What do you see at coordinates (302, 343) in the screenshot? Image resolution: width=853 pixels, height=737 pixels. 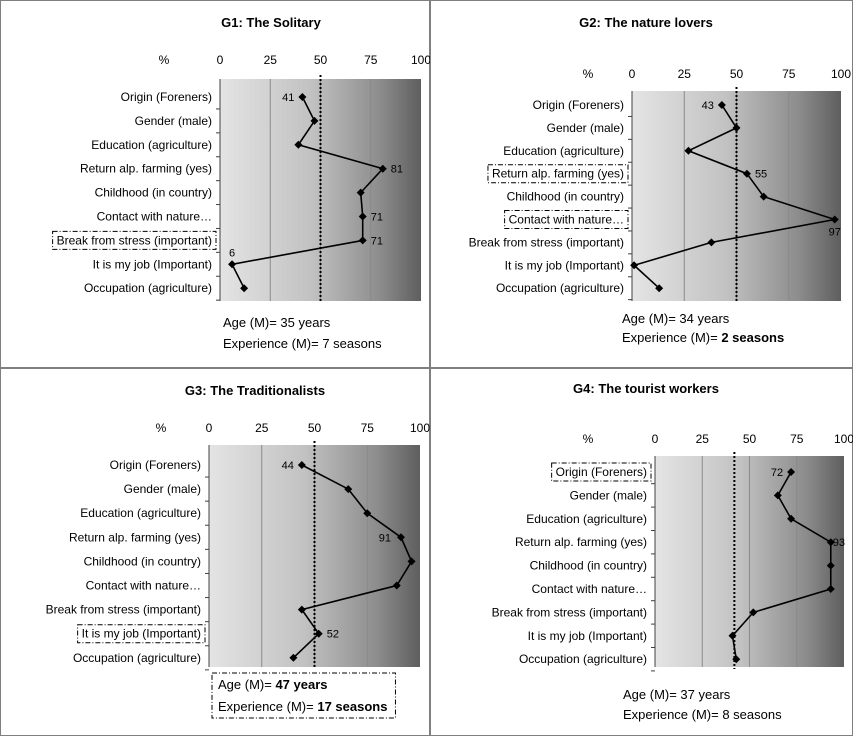 I see `footer-line: Experience (M)= 7 seasons` at bounding box center [302, 343].